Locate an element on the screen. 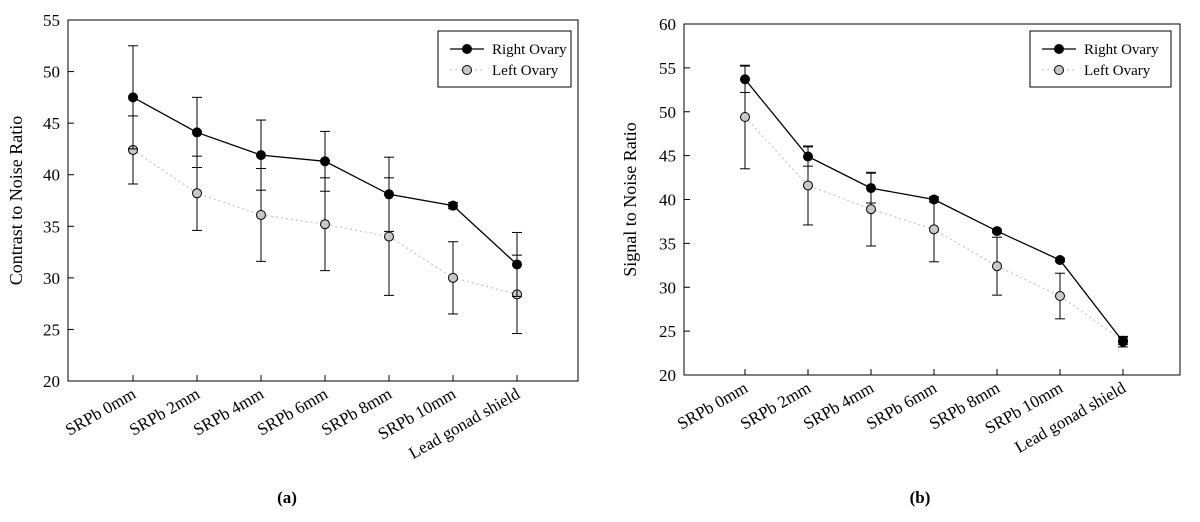 The width and height of the screenshot is (1200, 522). y-axis-label: Signal to Noise Ratio is located at coordinates (630, 199).